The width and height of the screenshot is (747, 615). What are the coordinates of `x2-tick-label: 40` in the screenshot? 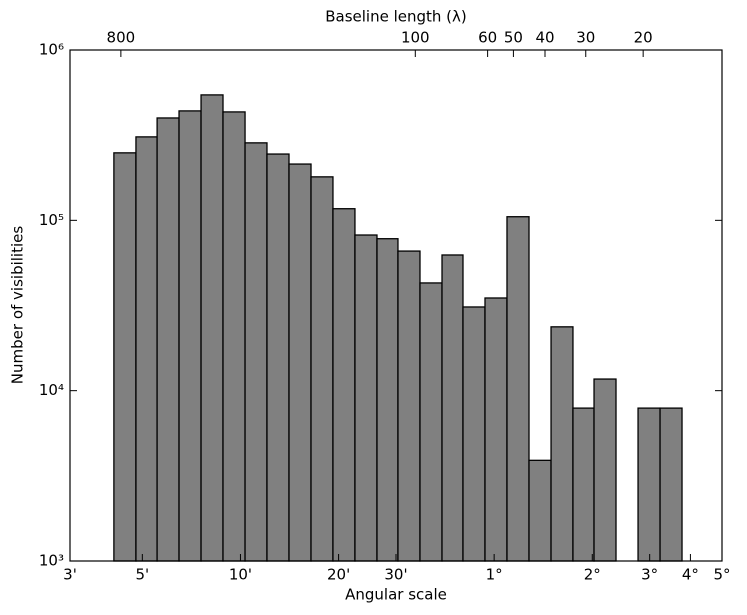 It's located at (544, 38).